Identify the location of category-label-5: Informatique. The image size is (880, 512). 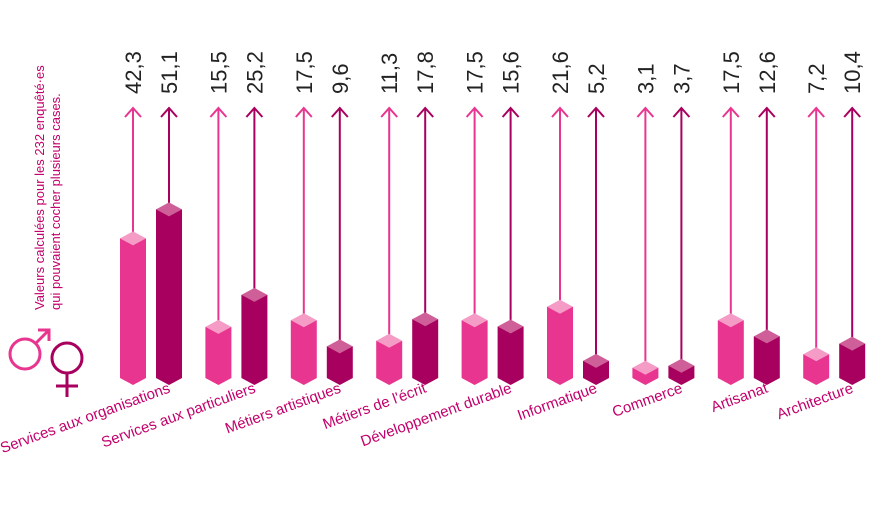
(557, 402).